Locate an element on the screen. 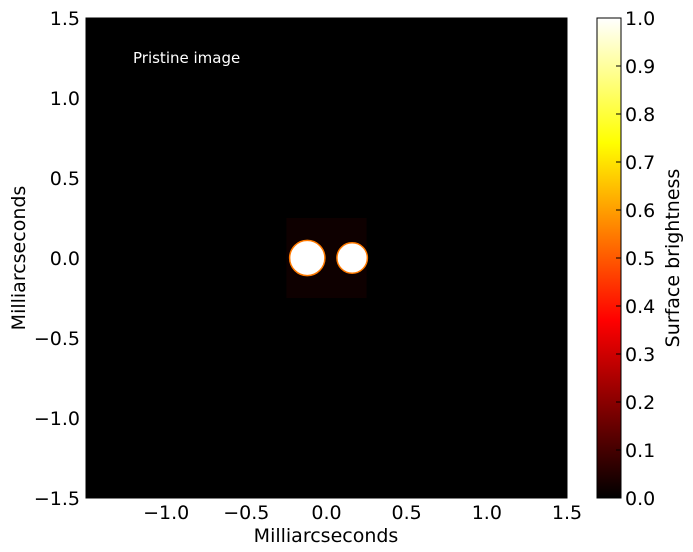  x-tick-label: 0.0 is located at coordinates (326, 513).